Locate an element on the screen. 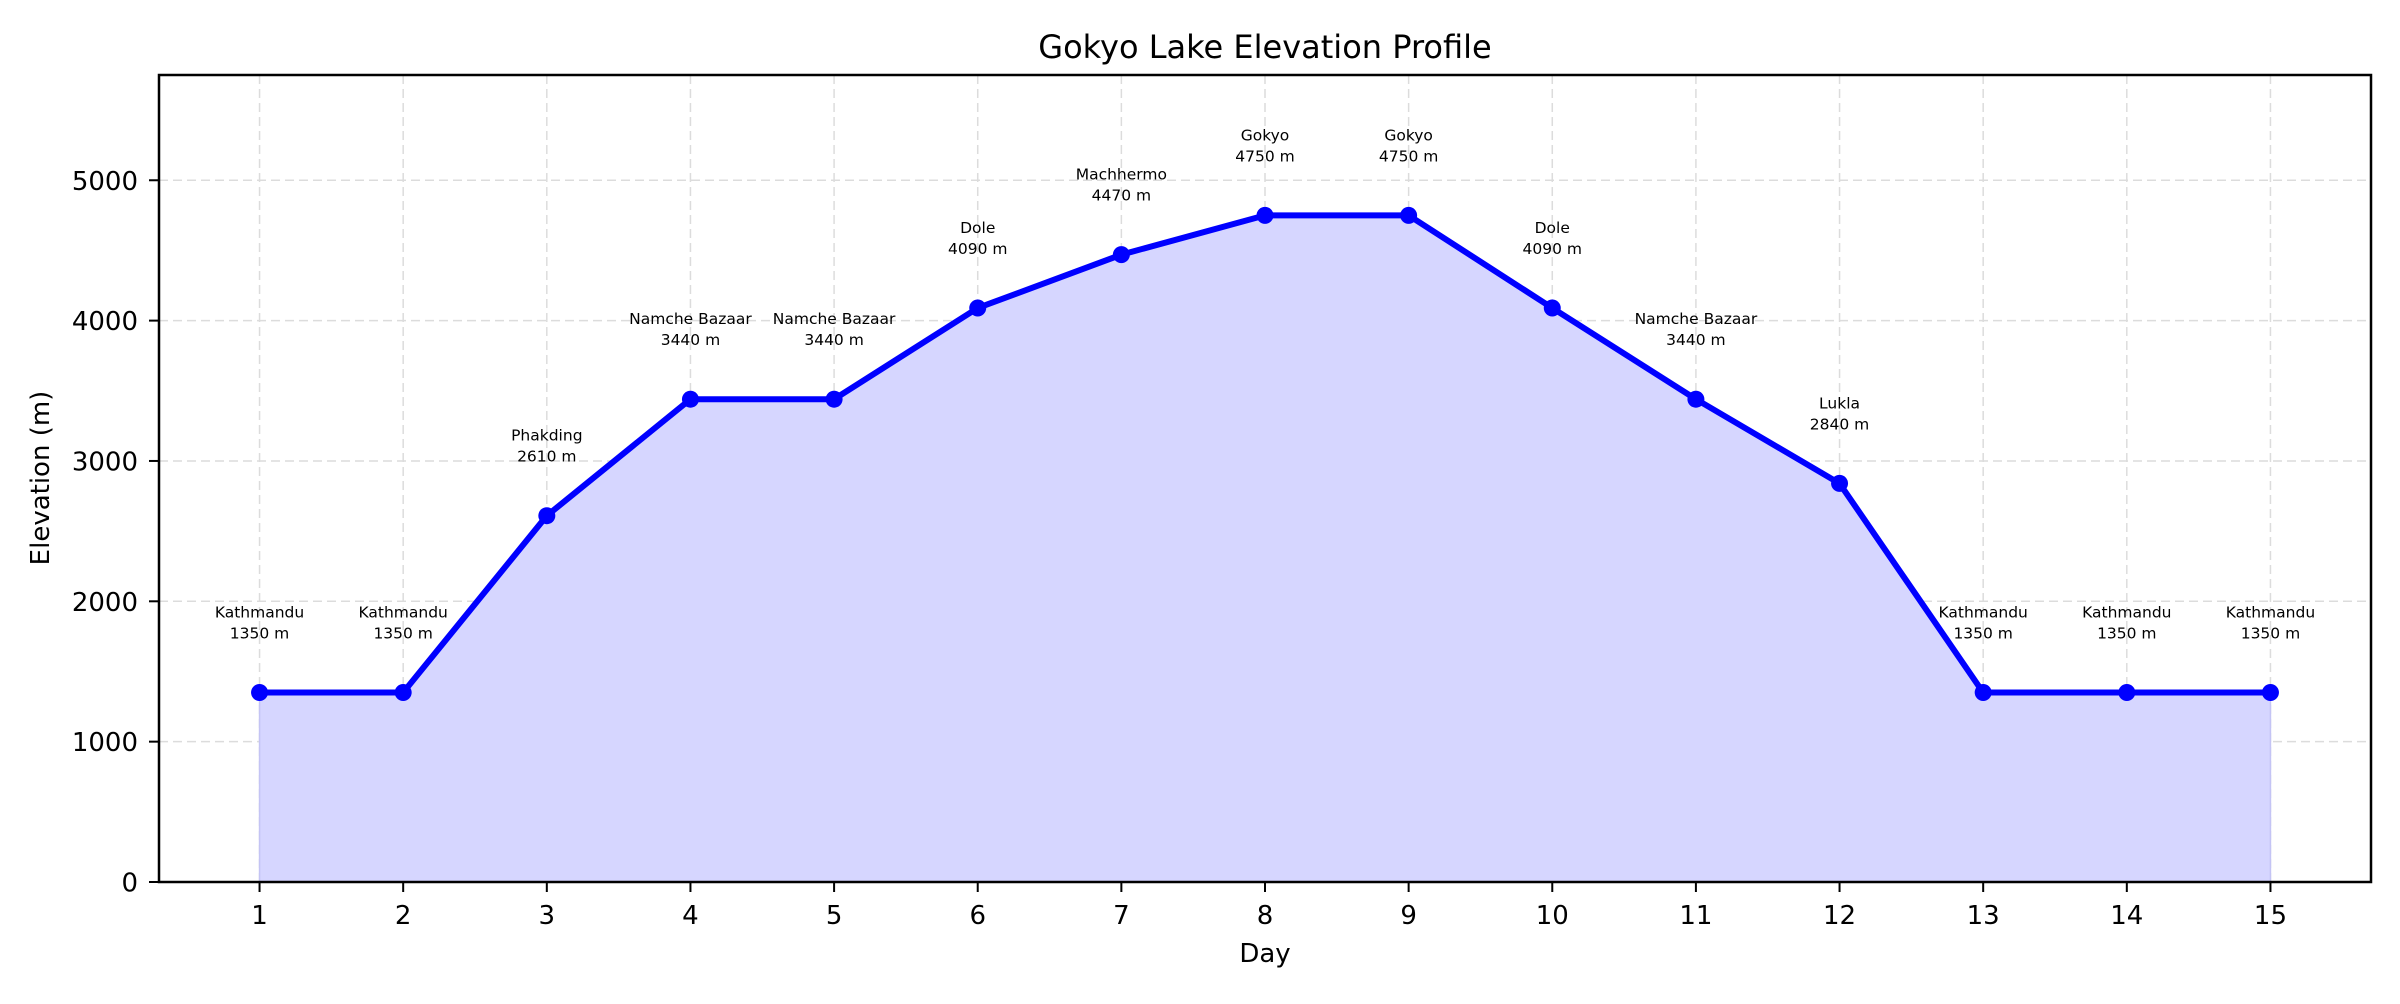  y-tick-label: 2000 is located at coordinates (105, 603).